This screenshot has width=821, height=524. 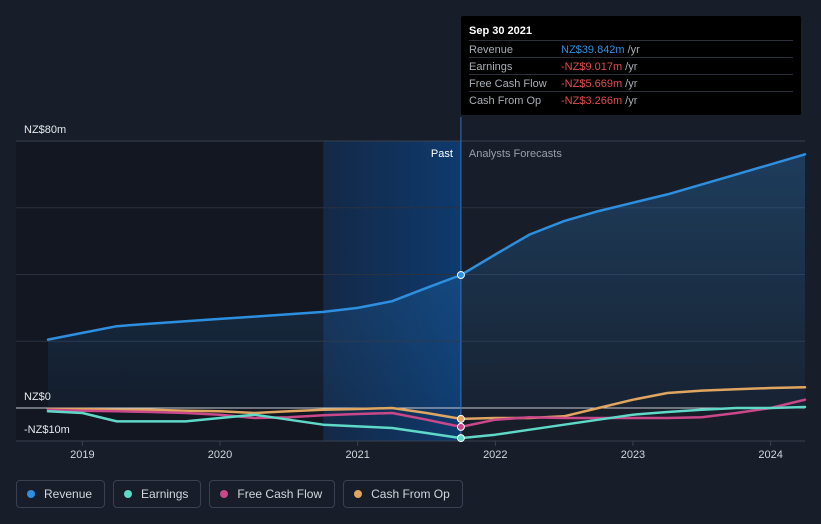 I want to click on tooltip-row: Revenue NZ$39.842m/yr, so click(x=631, y=49).